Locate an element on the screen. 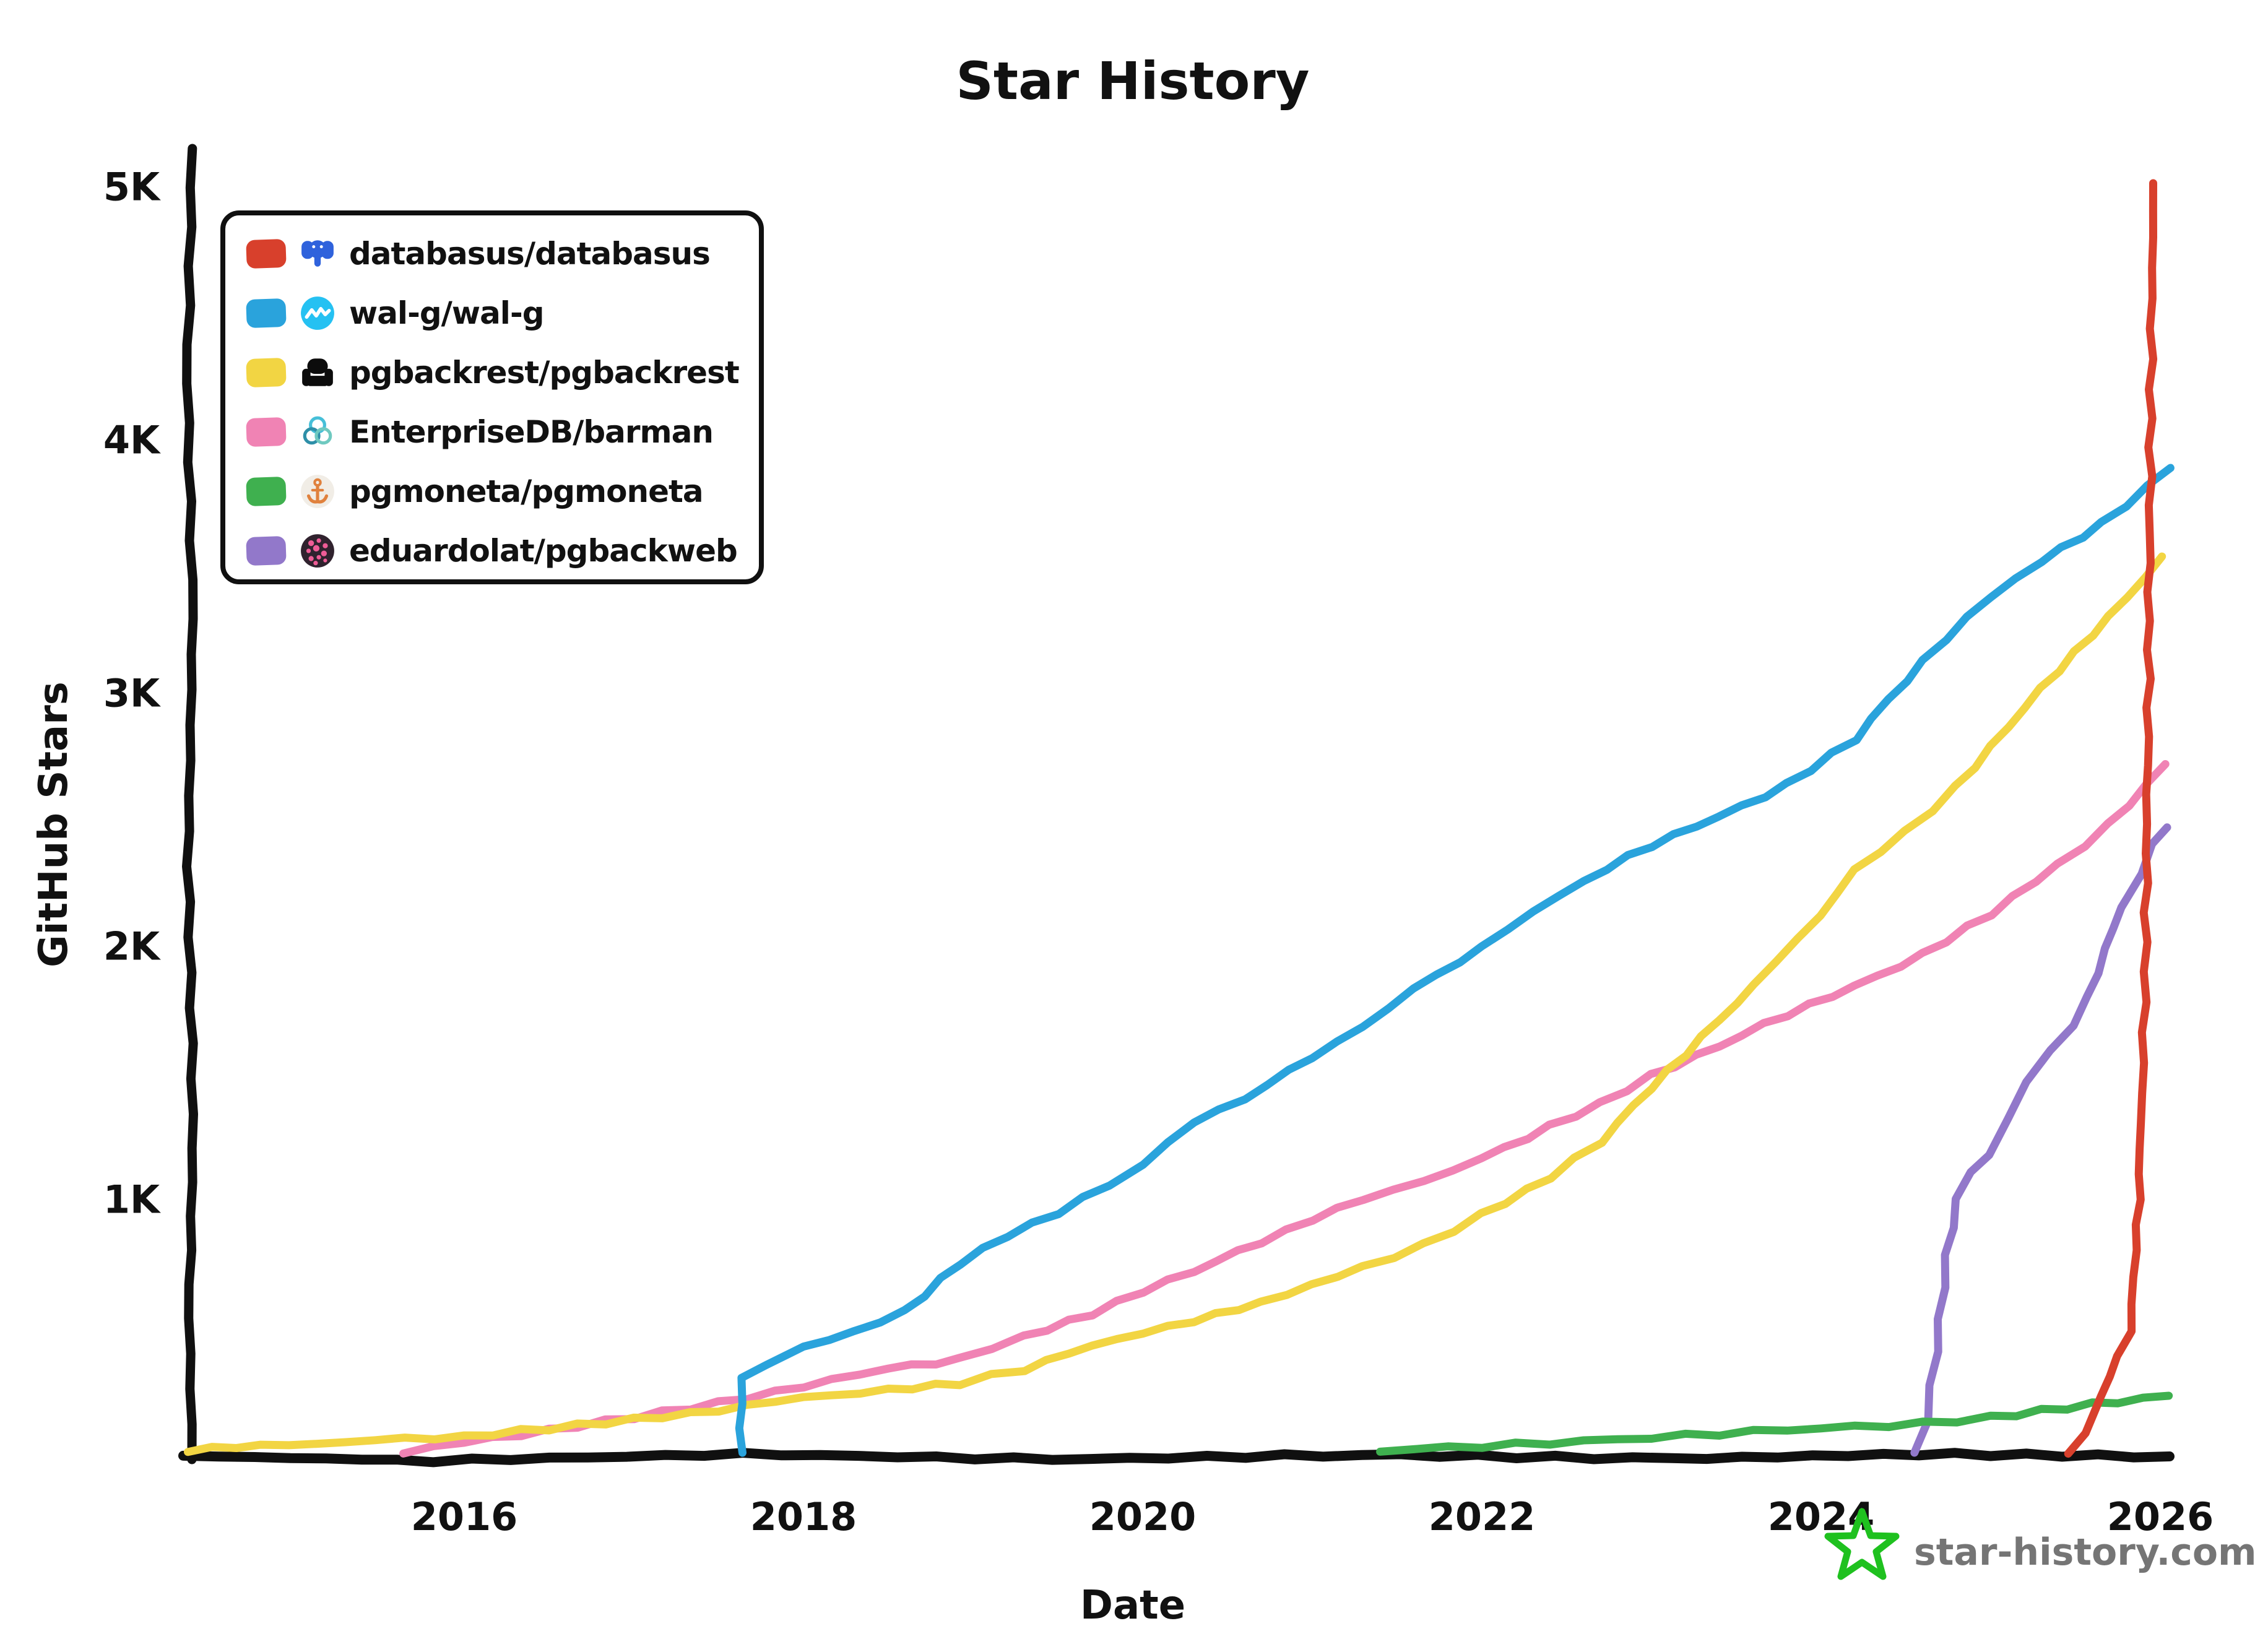 This screenshot has height=1639, width=2268. legend-label: eduardolat/pgbackweb is located at coordinates (543, 551).